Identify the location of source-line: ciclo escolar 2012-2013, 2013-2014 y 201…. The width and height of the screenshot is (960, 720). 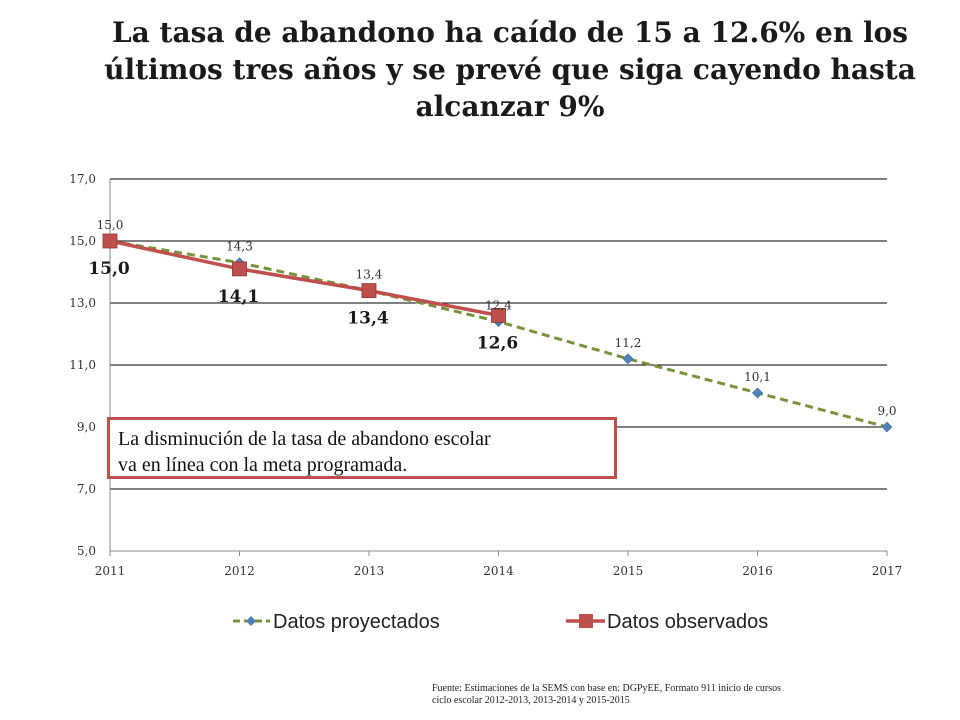
(531, 700).